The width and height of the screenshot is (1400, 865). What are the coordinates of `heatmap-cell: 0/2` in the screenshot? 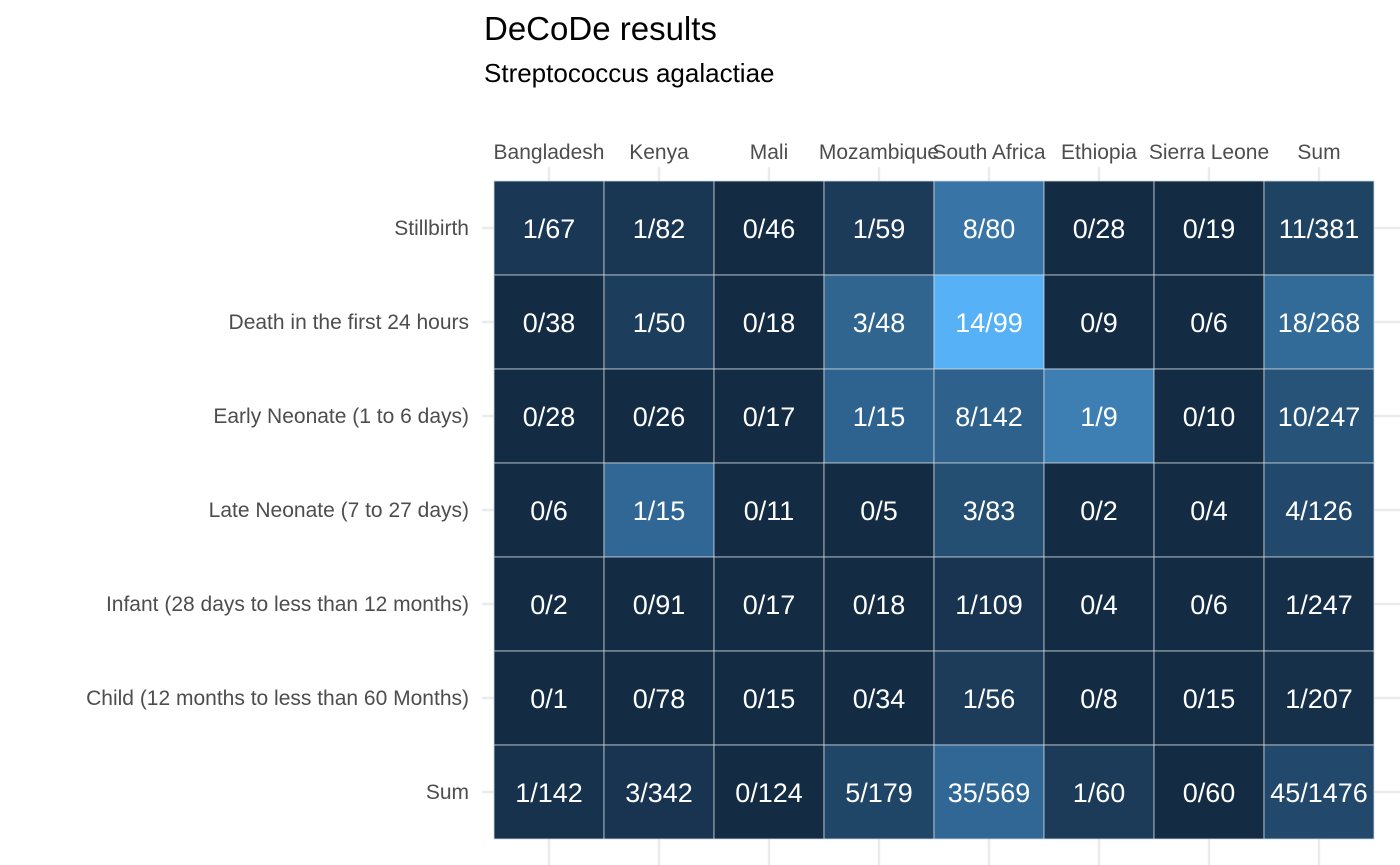 It's located at (1099, 510).